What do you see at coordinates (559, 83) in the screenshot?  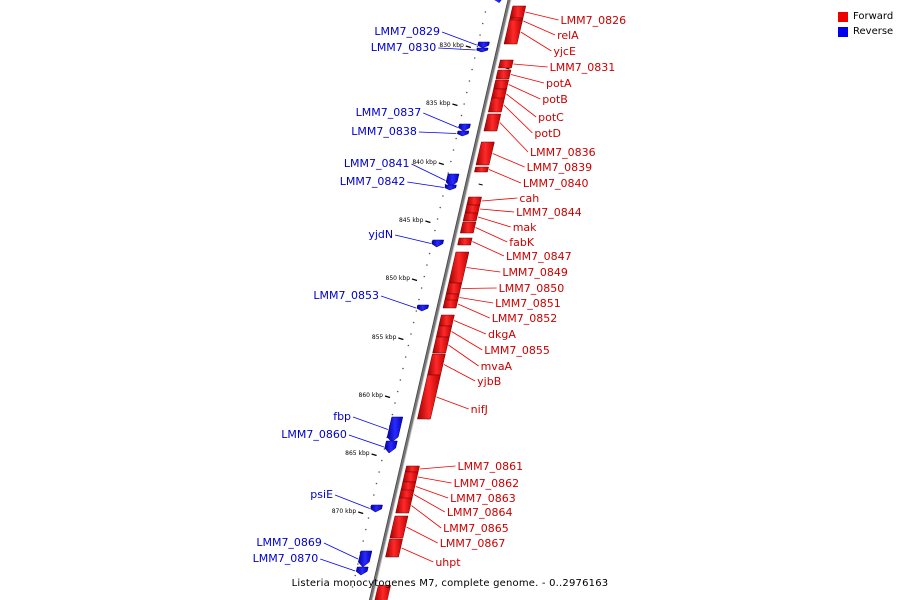 I see `gene-label-pota: potA` at bounding box center [559, 83].